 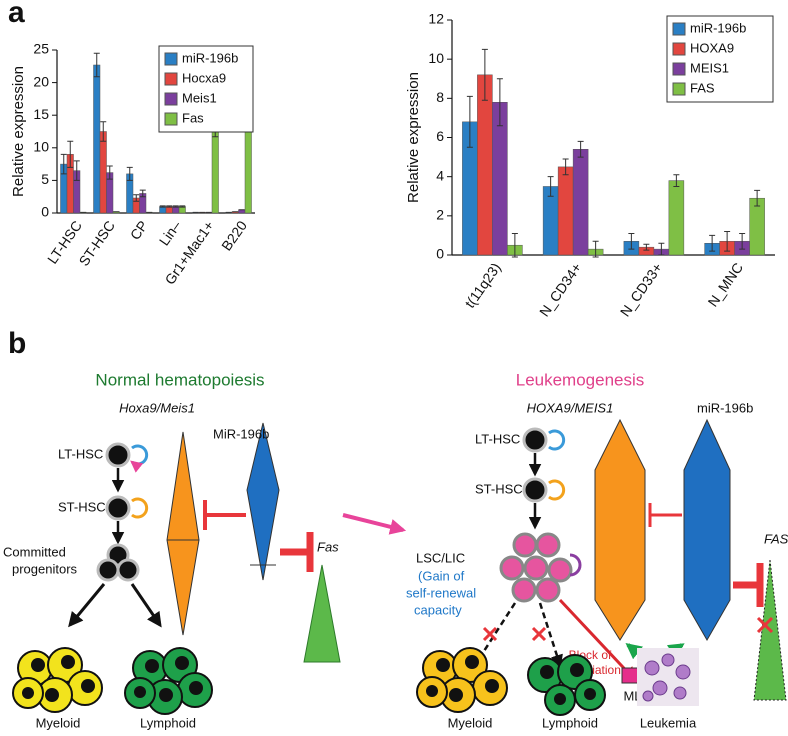 What do you see at coordinates (179, 379) in the screenshot?
I see `diagram-title: Normal hematopoiesis` at bounding box center [179, 379].